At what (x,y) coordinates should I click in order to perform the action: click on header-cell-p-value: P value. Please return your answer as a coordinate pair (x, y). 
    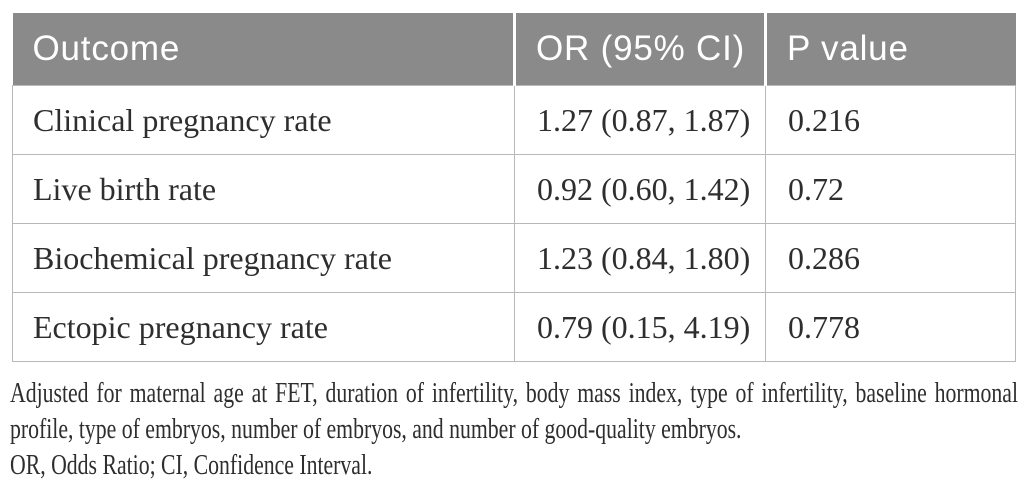
    Looking at the image, I should click on (890, 49).